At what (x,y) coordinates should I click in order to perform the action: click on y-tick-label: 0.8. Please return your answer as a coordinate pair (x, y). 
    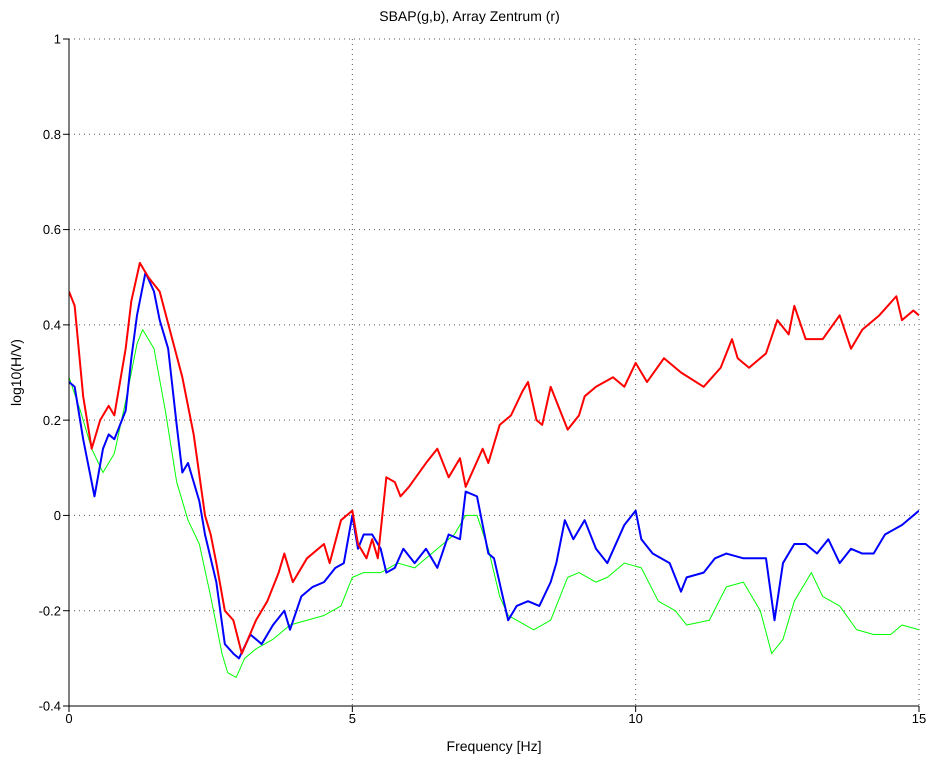
    Looking at the image, I should click on (51, 134).